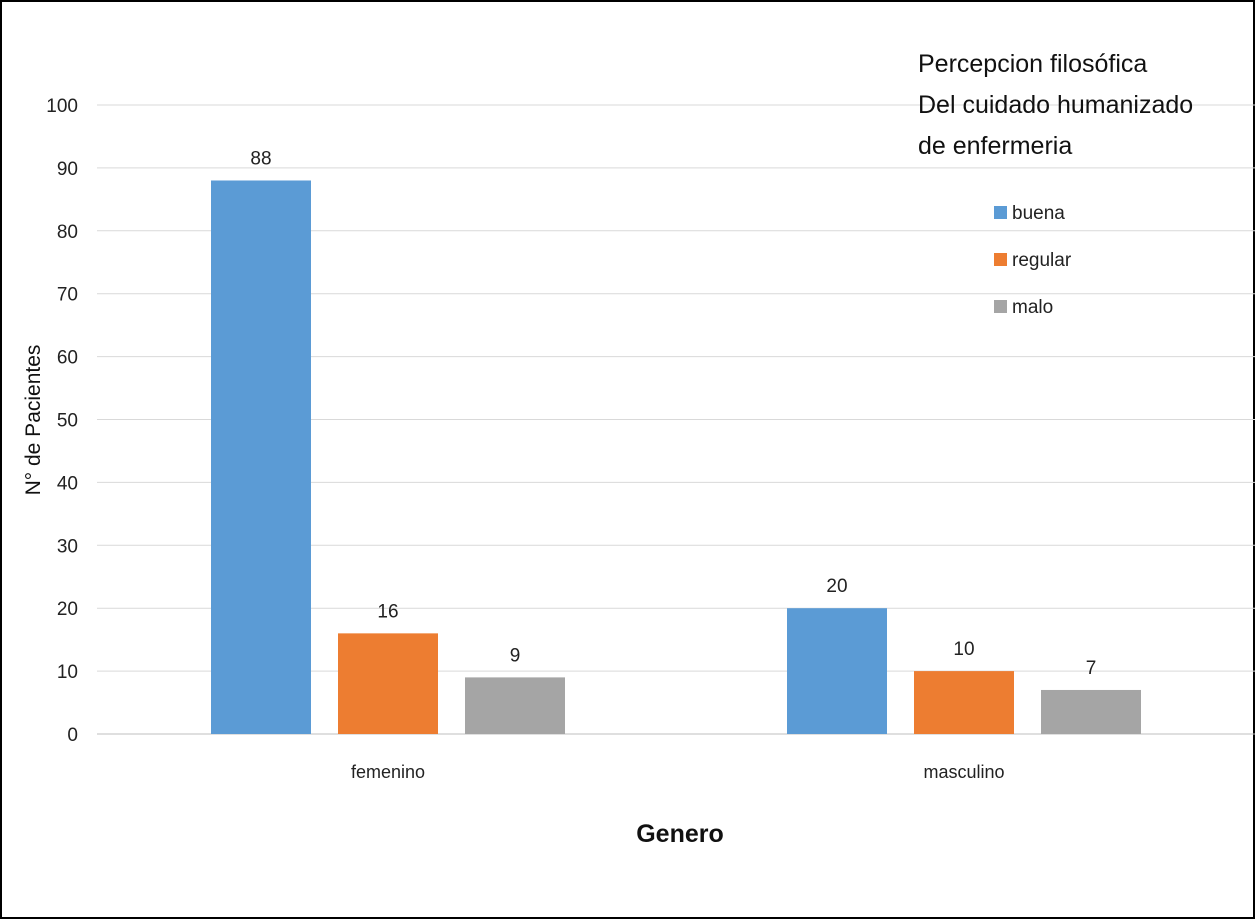  What do you see at coordinates (62, 106) in the screenshot?
I see `y-tick-label: 100` at bounding box center [62, 106].